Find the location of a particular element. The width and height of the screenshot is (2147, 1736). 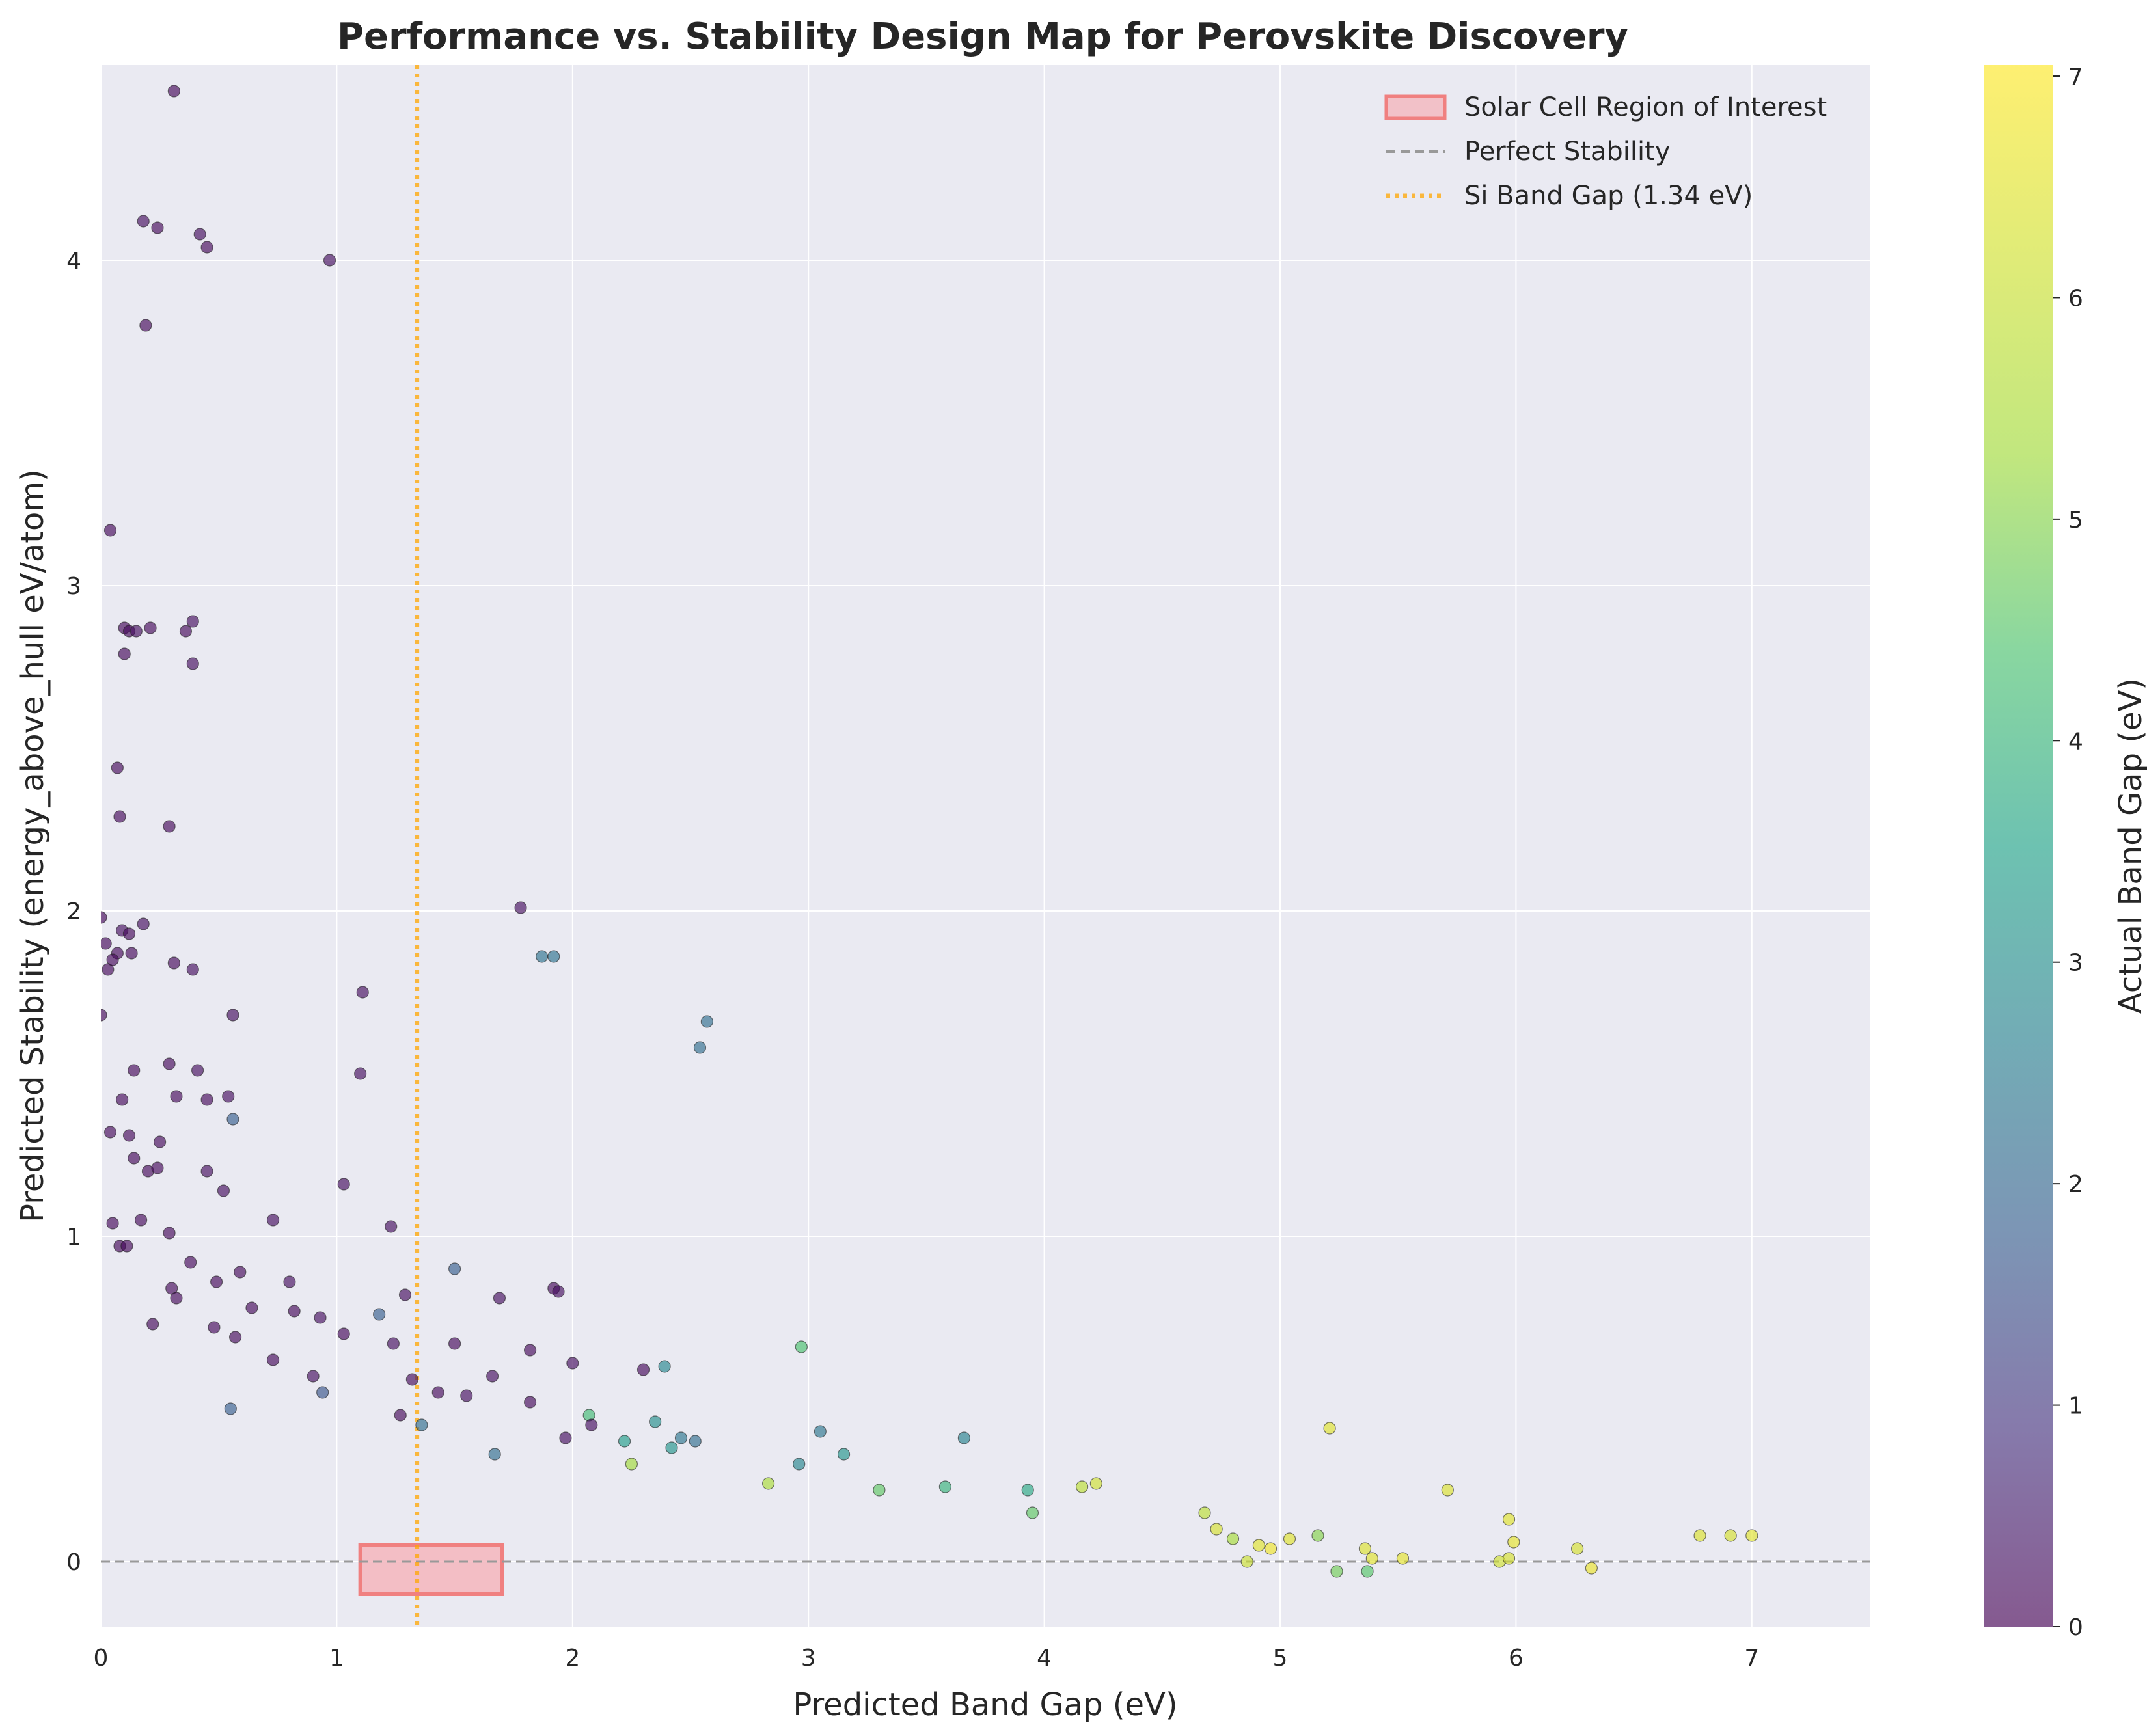

colorbar-tick-label: 2 is located at coordinates (2075, 1184).